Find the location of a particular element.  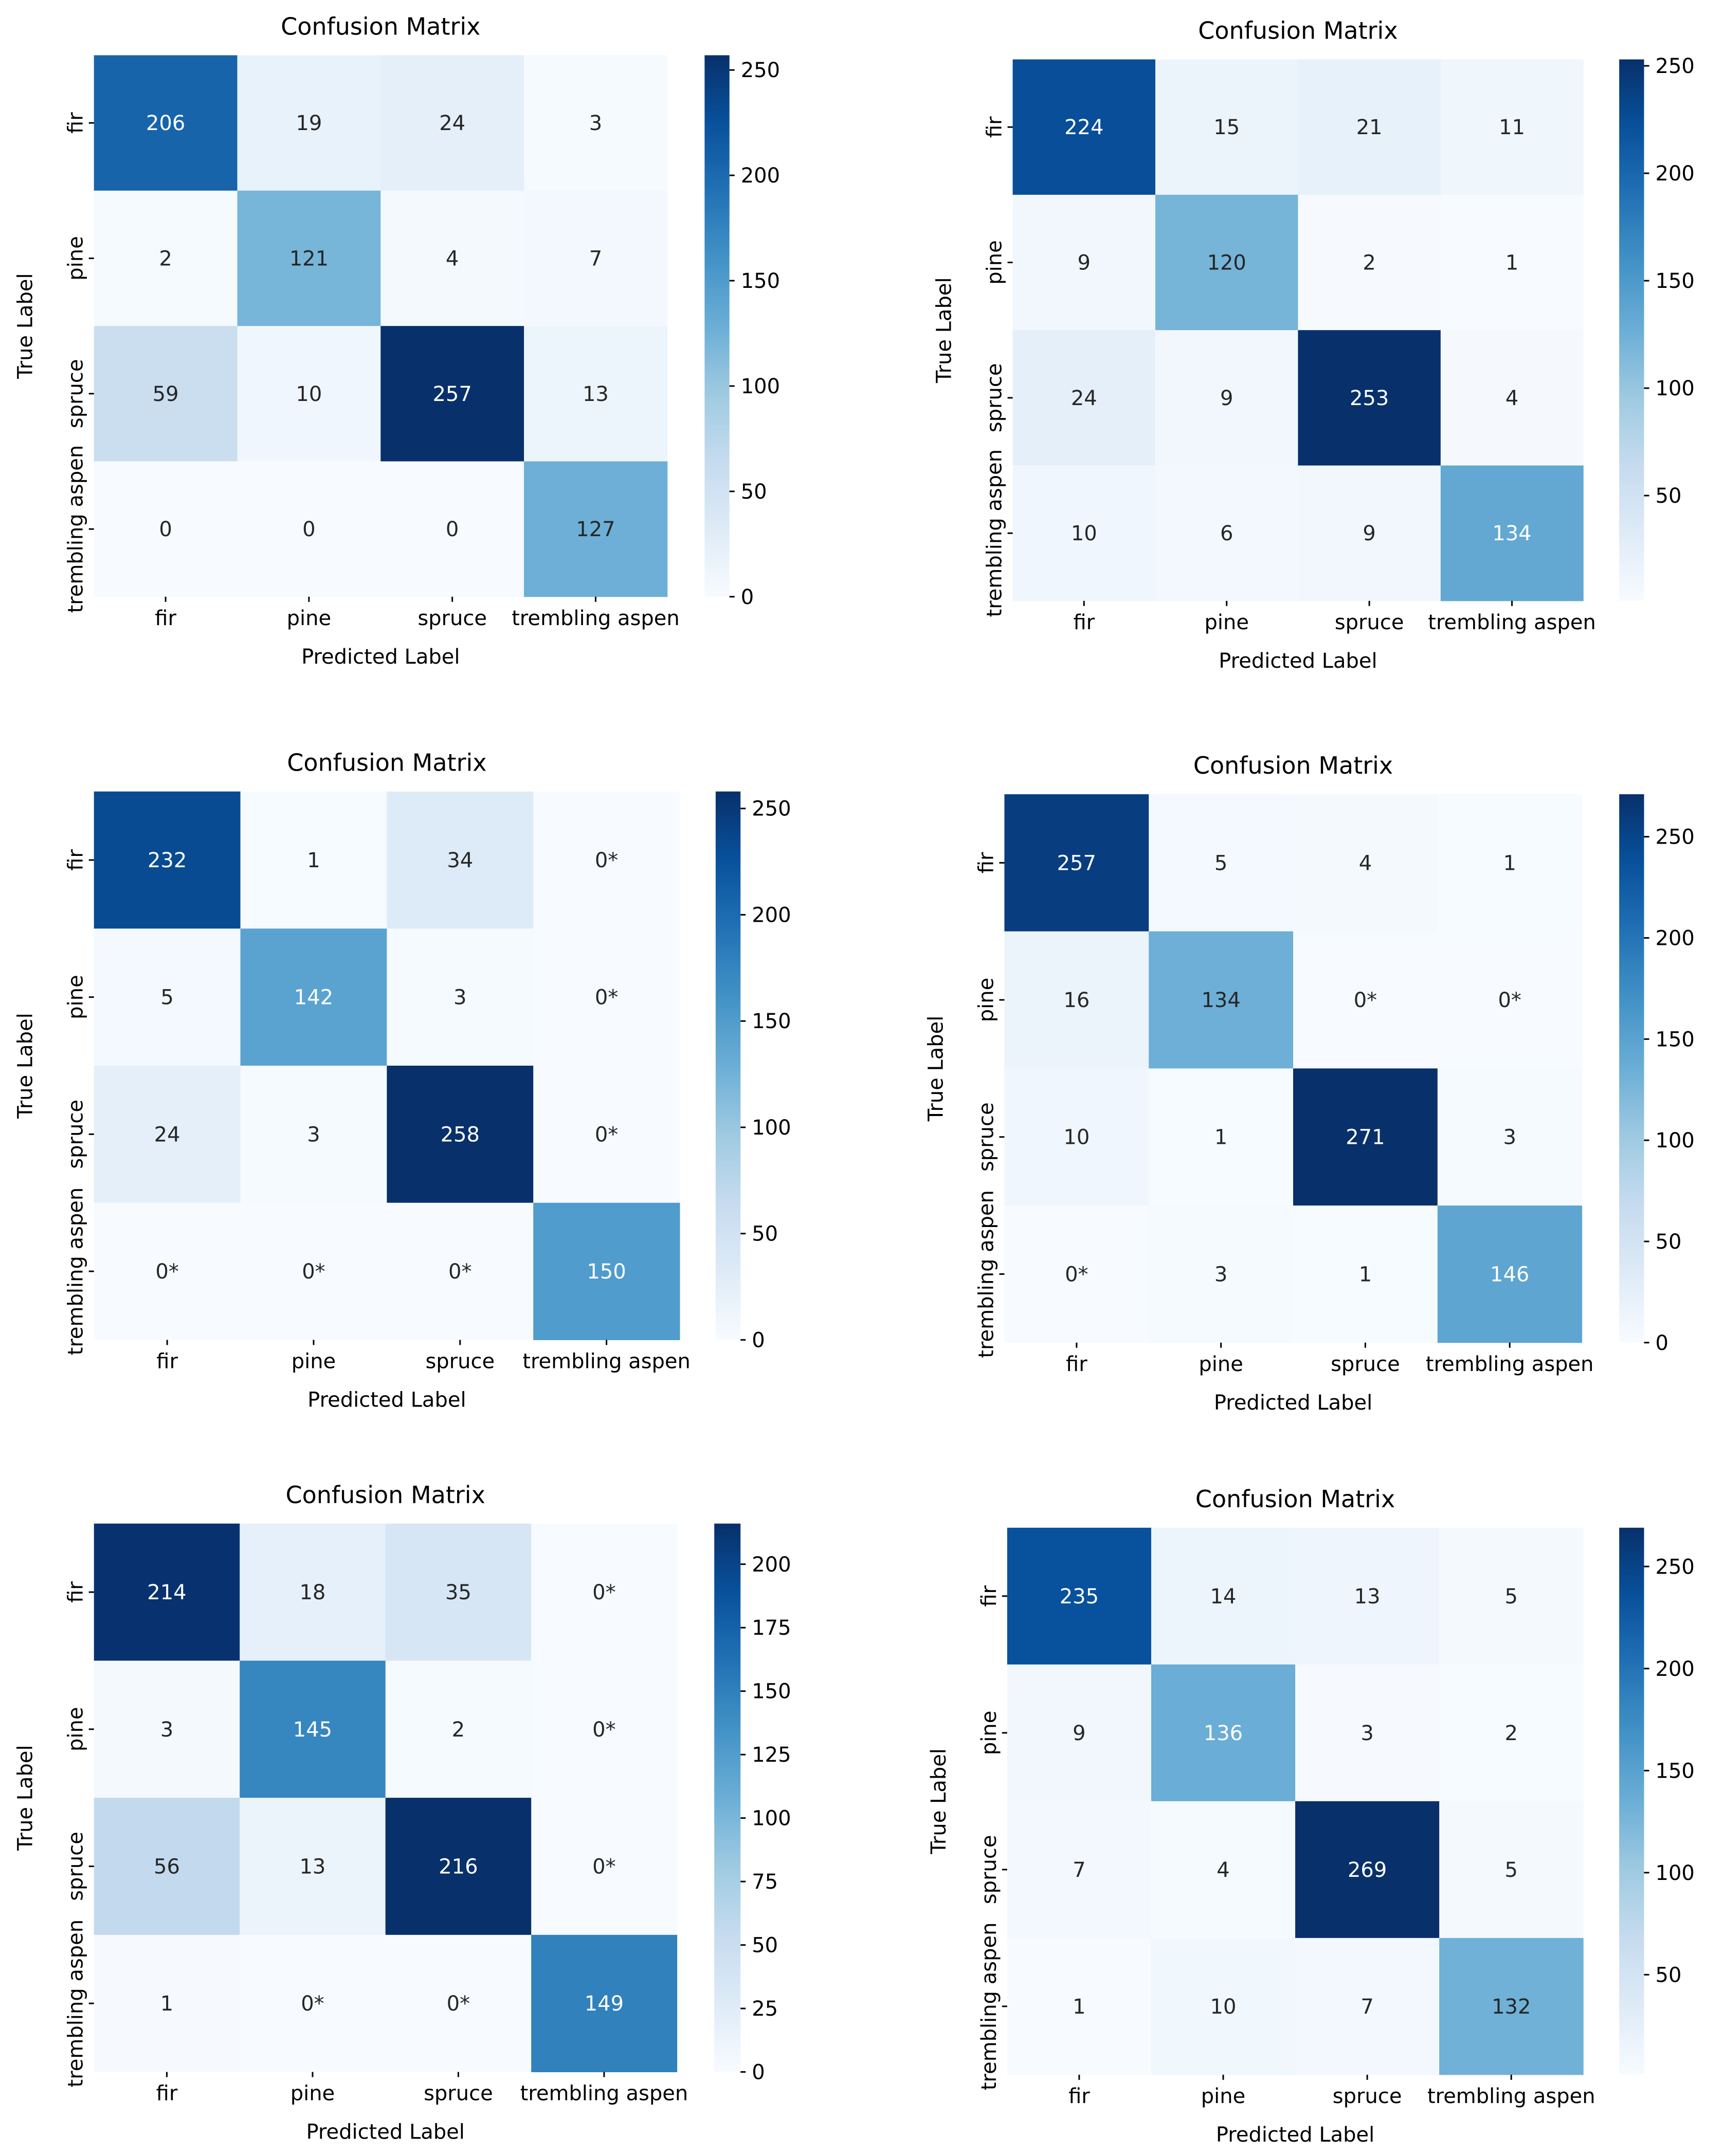

cell-label: 0 is located at coordinates (308, 529).